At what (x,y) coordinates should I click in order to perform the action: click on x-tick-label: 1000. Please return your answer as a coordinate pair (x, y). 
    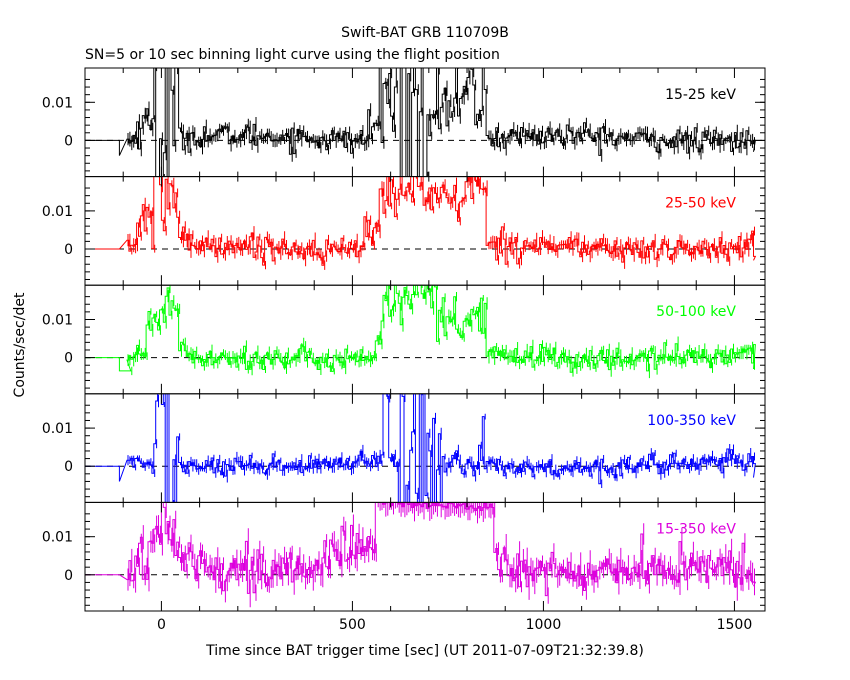
    Looking at the image, I should click on (544, 625).